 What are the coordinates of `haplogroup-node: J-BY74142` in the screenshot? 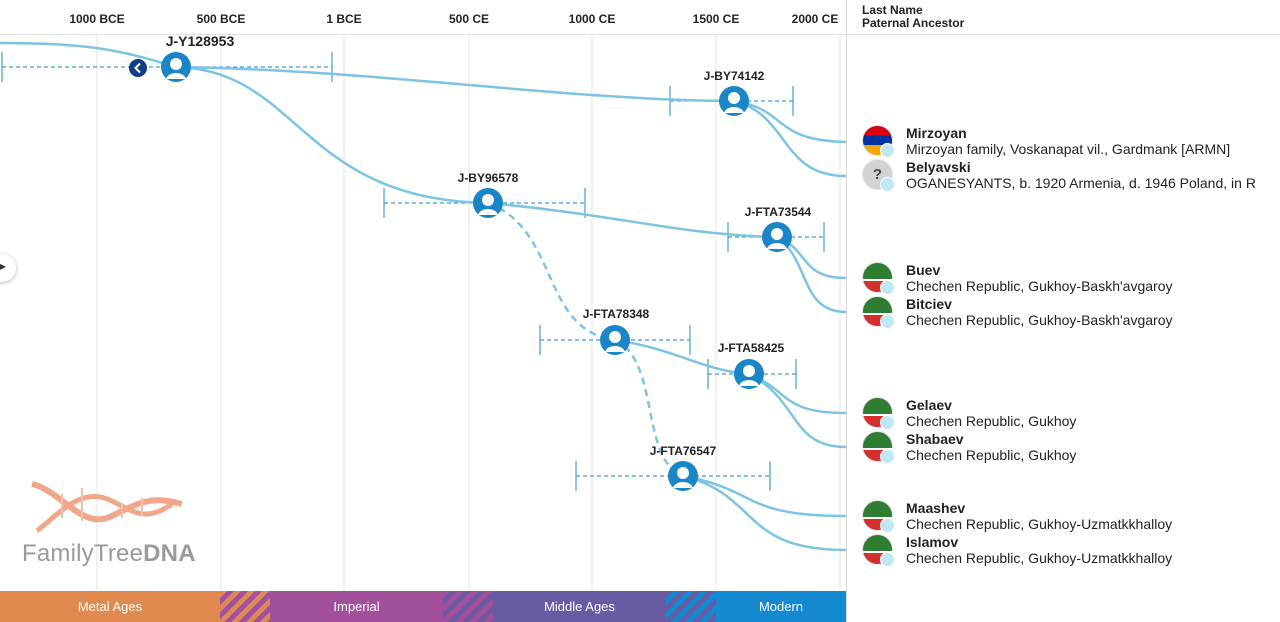 It's located at (734, 92).